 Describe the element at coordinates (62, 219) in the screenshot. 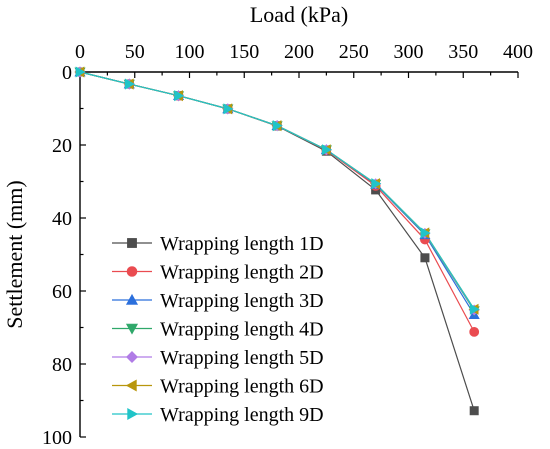

I see `y-tick-label: 40` at that location.